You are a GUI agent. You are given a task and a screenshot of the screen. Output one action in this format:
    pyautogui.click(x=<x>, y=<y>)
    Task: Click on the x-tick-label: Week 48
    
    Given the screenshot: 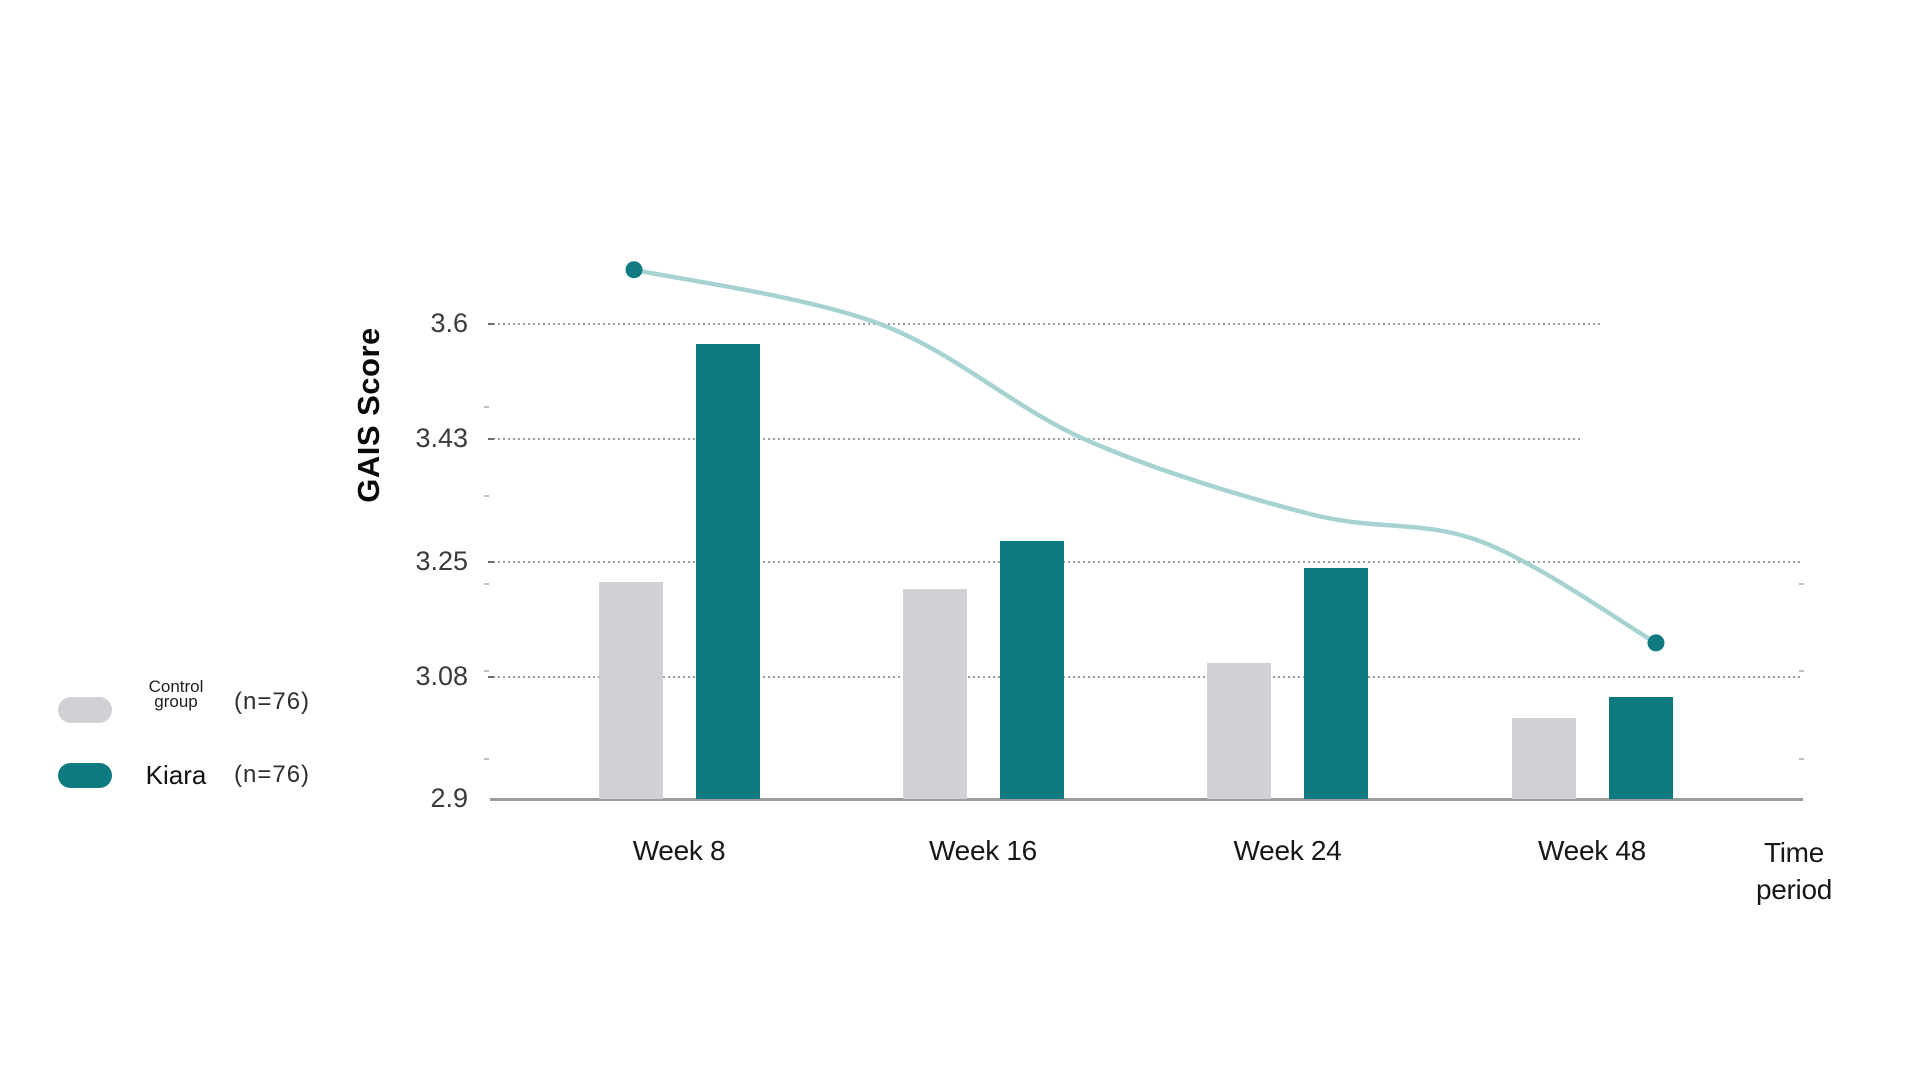 What is the action you would take?
    pyautogui.click(x=1592, y=850)
    